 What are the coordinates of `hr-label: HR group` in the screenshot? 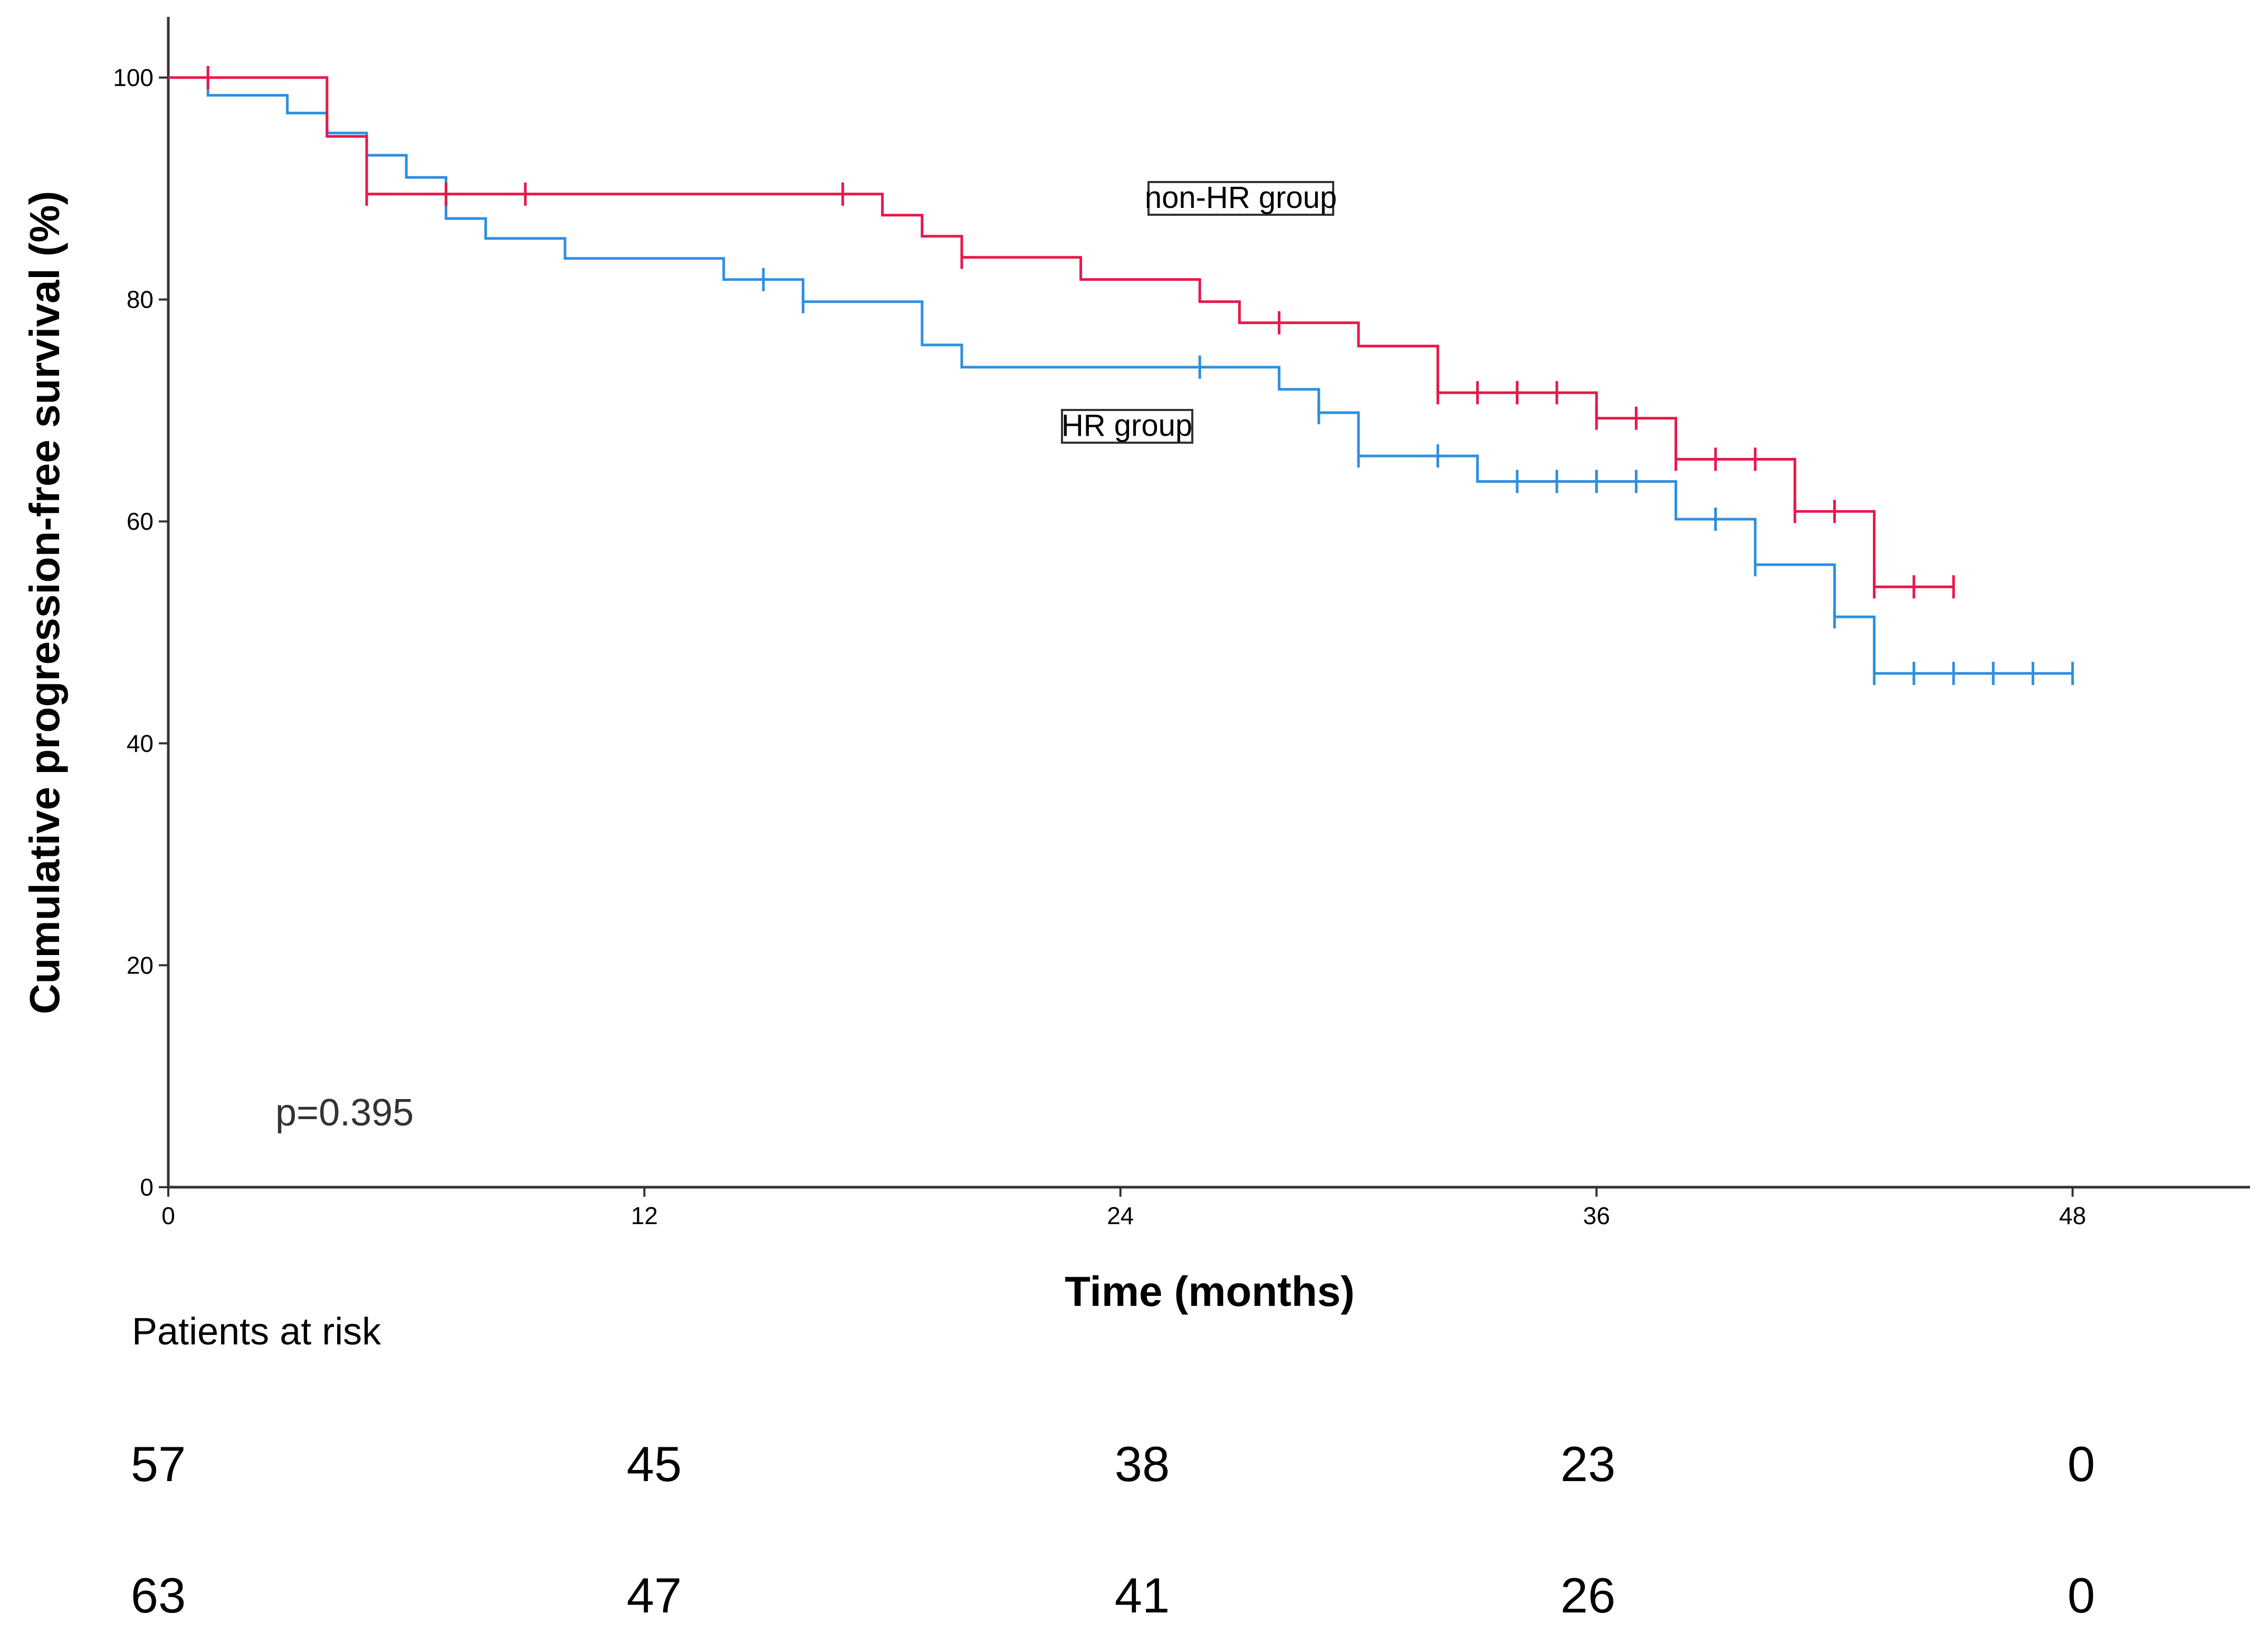 It's located at (1126, 425).